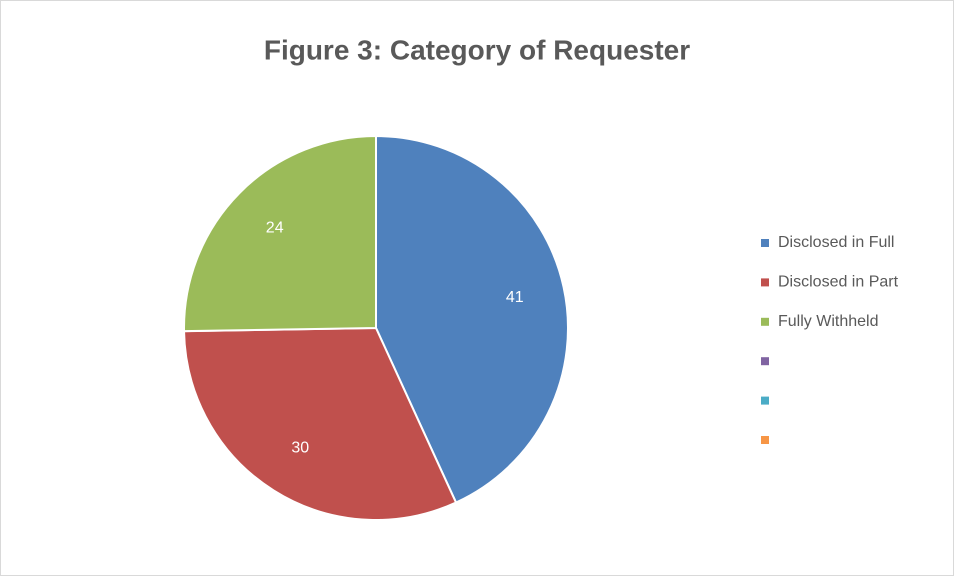  I want to click on legend-label: Disclosed in Part, so click(838, 282).